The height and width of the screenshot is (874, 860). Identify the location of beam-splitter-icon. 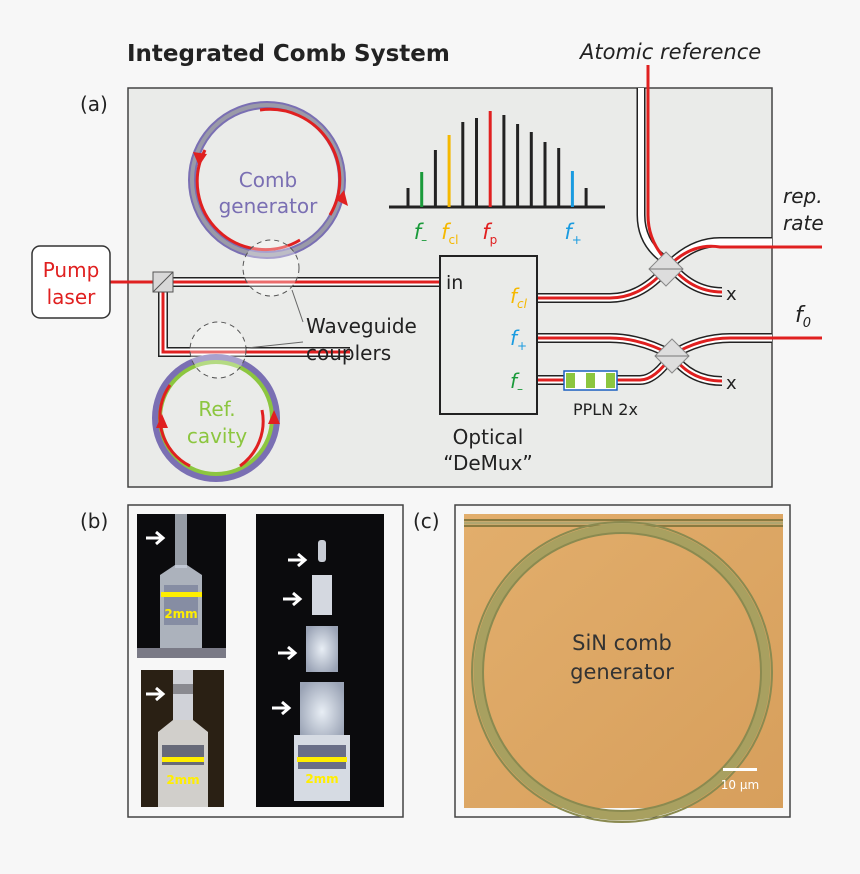
(163, 282).